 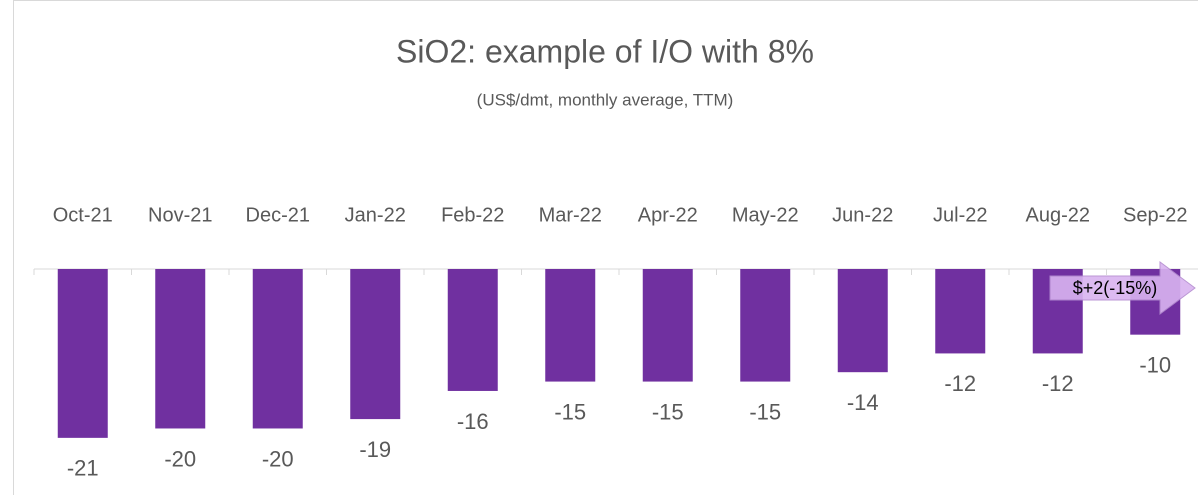 I want to click on x-tick-label: Sep-22, so click(x=1155, y=215).